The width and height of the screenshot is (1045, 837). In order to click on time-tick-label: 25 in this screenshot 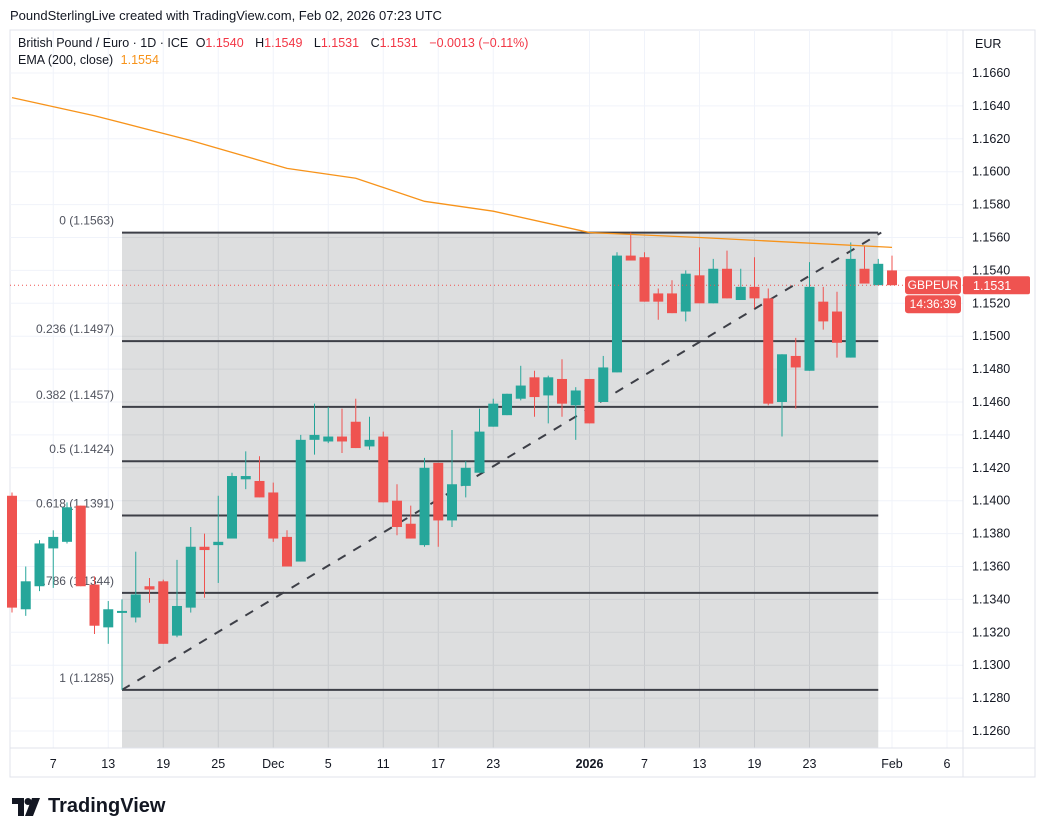, I will do `click(218, 764)`.